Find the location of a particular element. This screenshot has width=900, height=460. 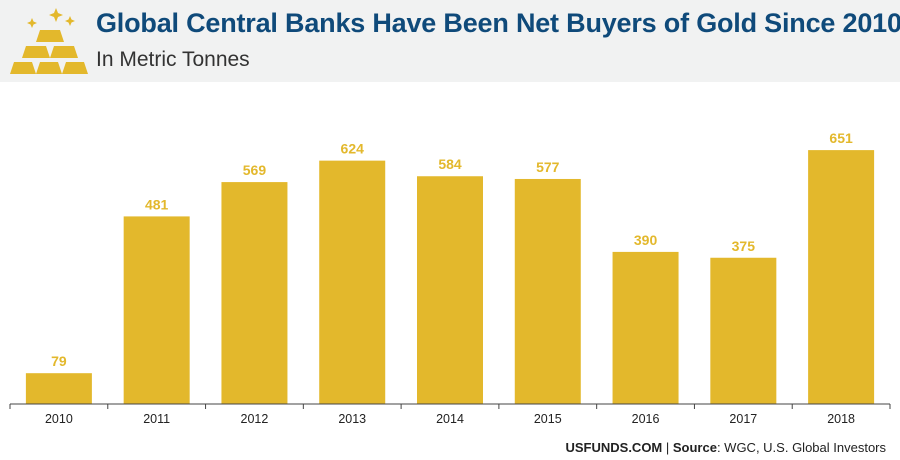

data-label-2010: 79 is located at coordinates (59, 361).